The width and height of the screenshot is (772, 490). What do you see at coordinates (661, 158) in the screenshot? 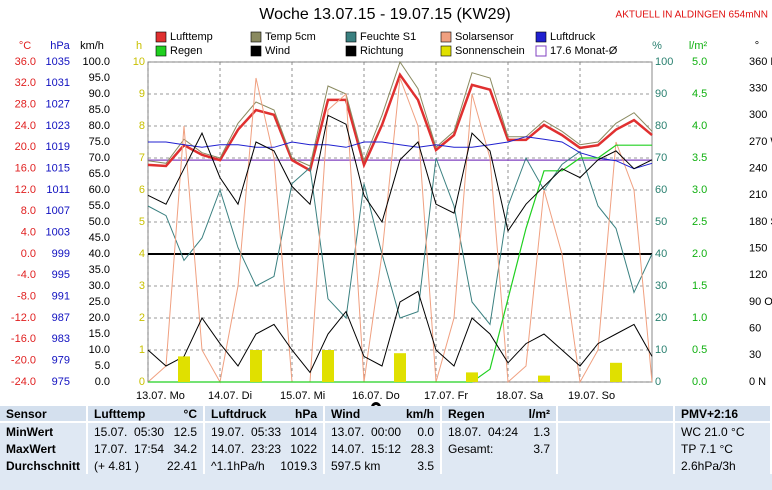
I see `y-tick-label: 70` at bounding box center [661, 158].